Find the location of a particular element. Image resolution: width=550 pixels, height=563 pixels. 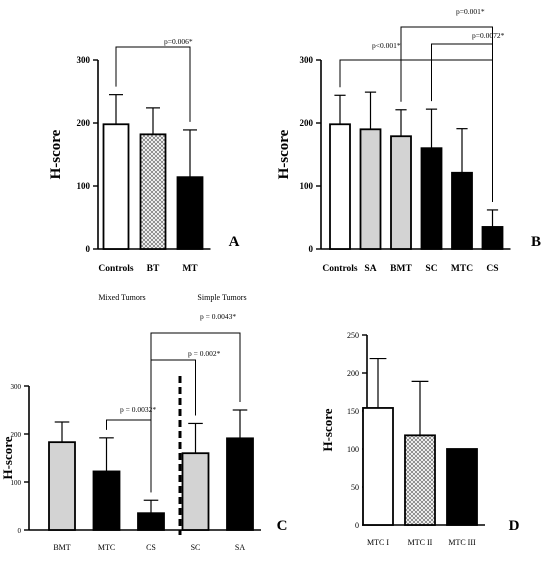

panel-a: 0 100 200 300 H-score Controls BT MT p=0.006* A is located at coordinates (144, 155).